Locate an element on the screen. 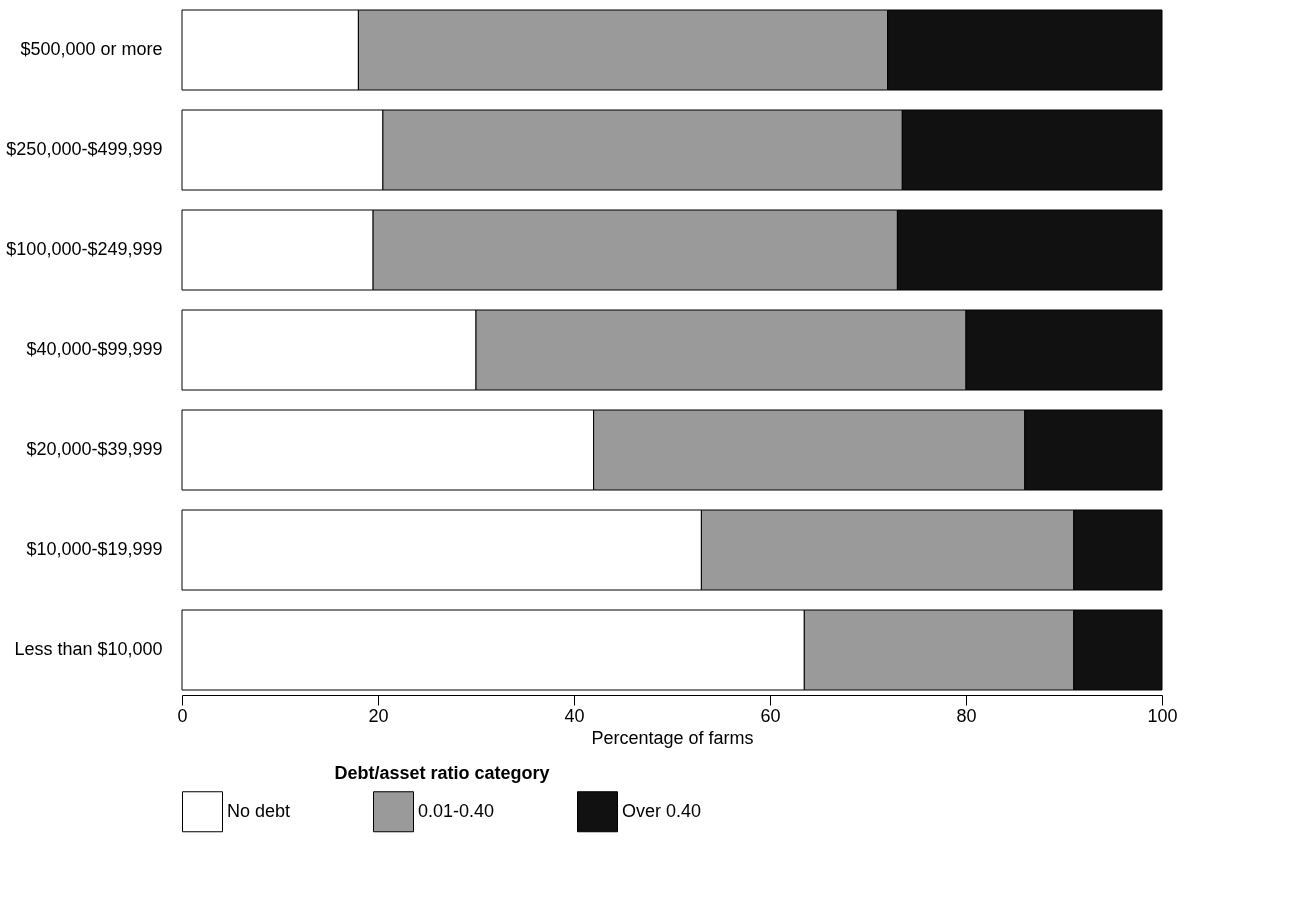 This screenshot has width=1304, height=920. y-tick-label: Less than $10,000 is located at coordinates (88, 649).